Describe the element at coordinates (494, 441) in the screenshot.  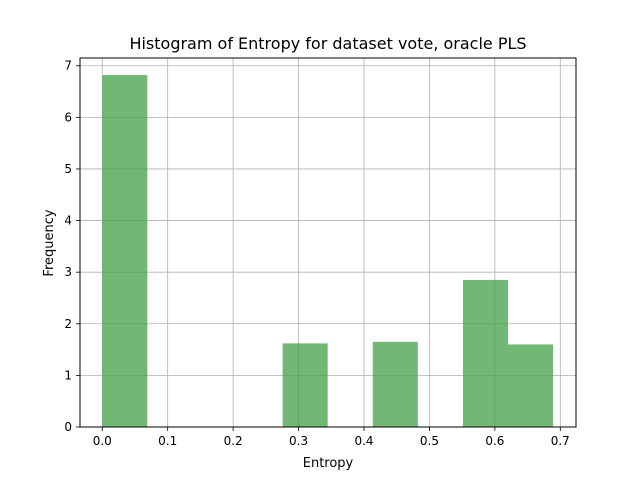
I see `x-tick-label: 0.6` at that location.